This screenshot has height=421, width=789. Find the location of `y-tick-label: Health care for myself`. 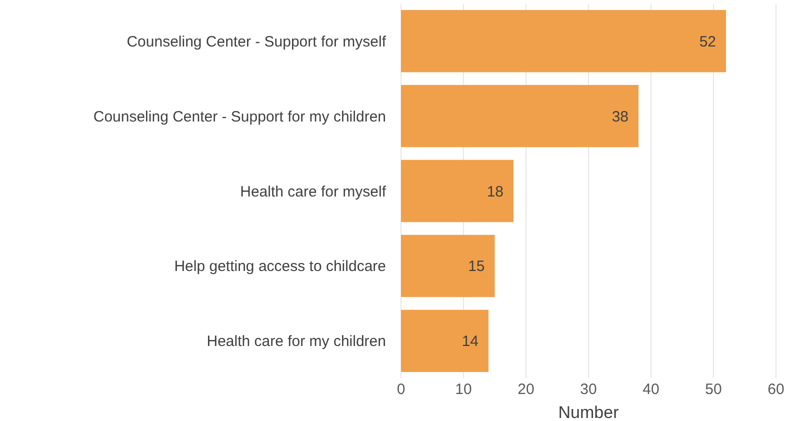

y-tick-label: Health care for myself is located at coordinates (313, 191).